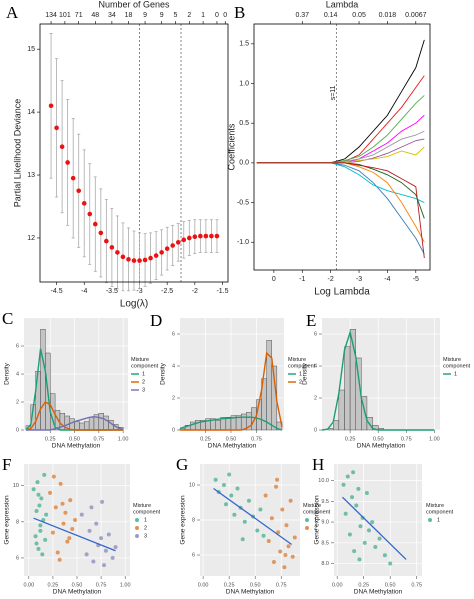  Describe the element at coordinates (325, 543) in the screenshot. I see `y-tick-label: 8.5` at that location.